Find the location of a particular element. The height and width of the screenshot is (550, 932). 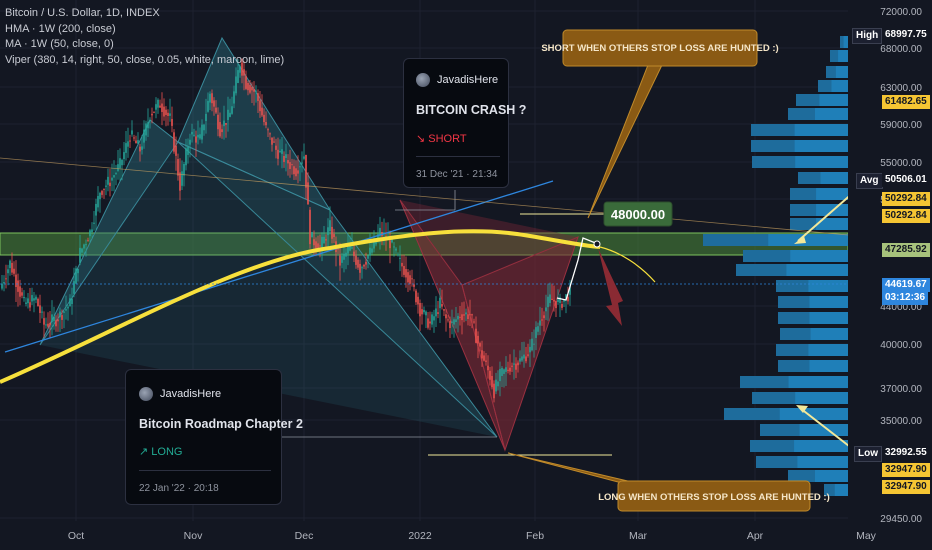

current-price-tag: 44619.67 is located at coordinates (906, 285).